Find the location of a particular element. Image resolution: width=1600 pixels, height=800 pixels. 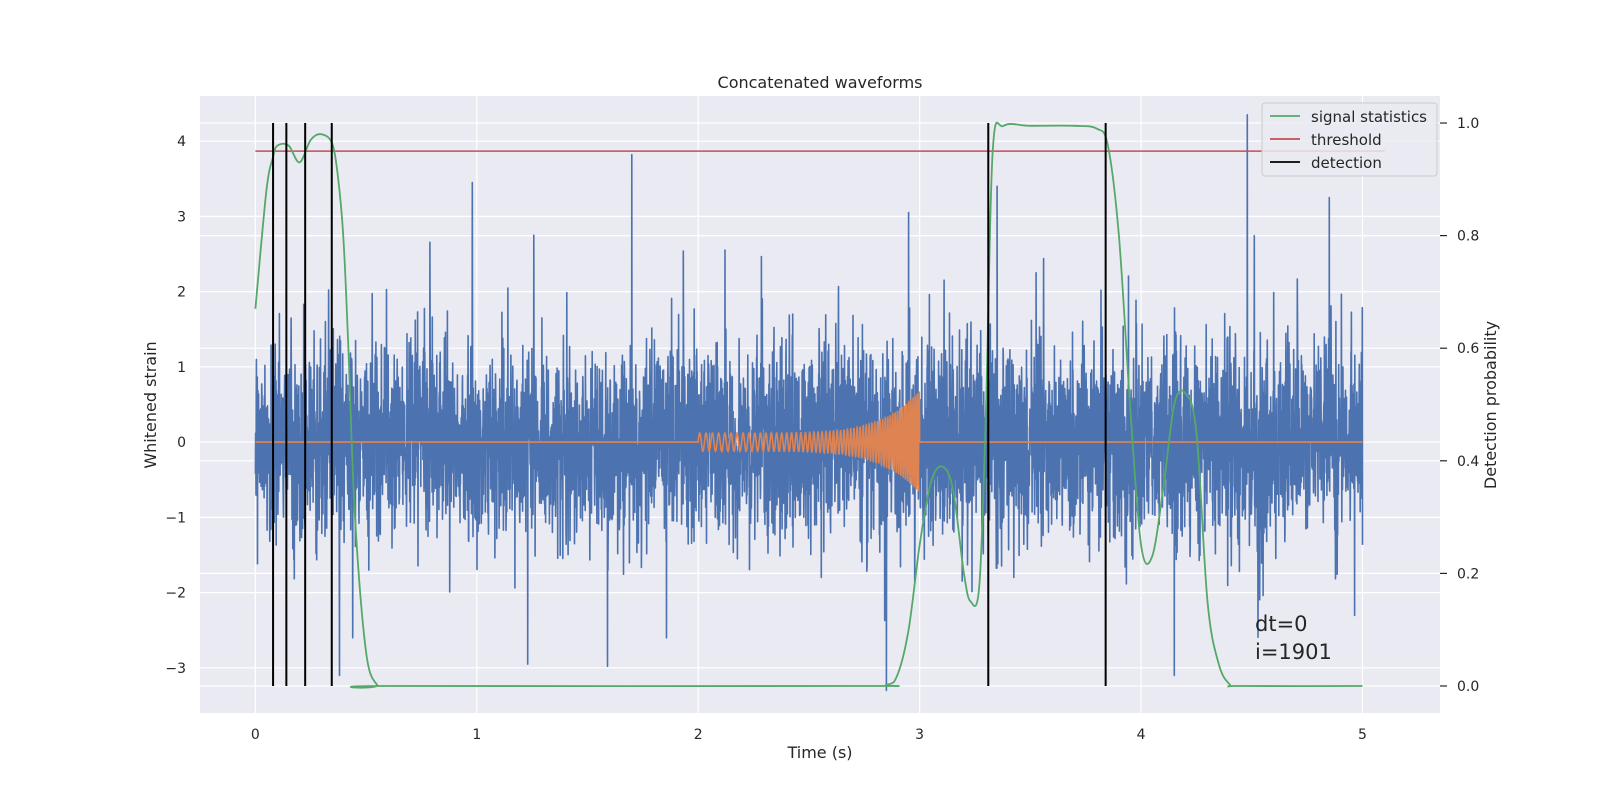

y2-tick-label-3: 0.6 is located at coordinates (1468, 349).